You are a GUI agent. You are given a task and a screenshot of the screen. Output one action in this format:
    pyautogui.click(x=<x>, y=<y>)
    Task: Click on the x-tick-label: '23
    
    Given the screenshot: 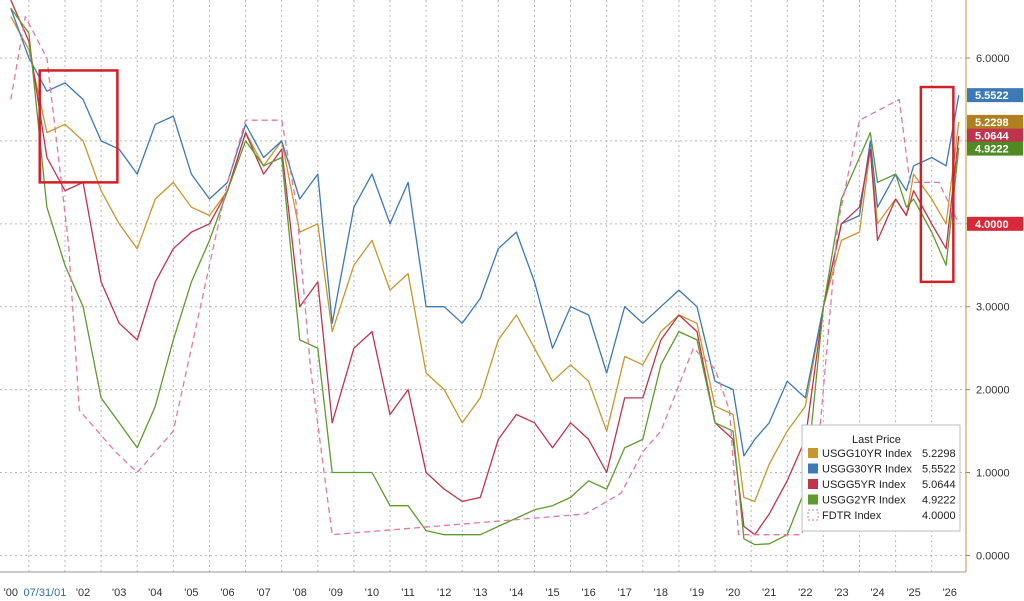 What is the action you would take?
    pyautogui.click(x=841, y=593)
    